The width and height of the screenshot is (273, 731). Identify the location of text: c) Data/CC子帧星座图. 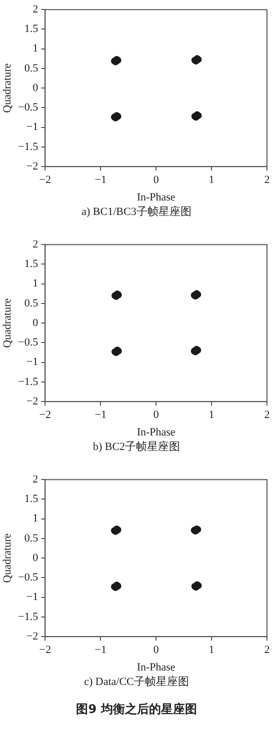
(136, 682).